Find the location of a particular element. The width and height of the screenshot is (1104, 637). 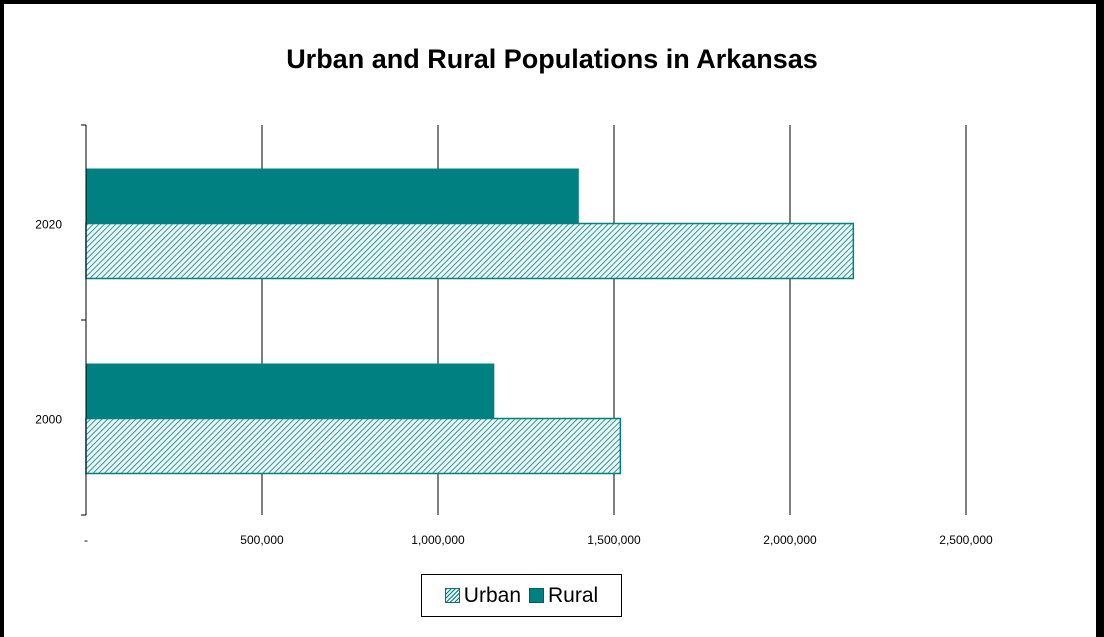

legend-item-urban: Urban is located at coordinates (482, 595).